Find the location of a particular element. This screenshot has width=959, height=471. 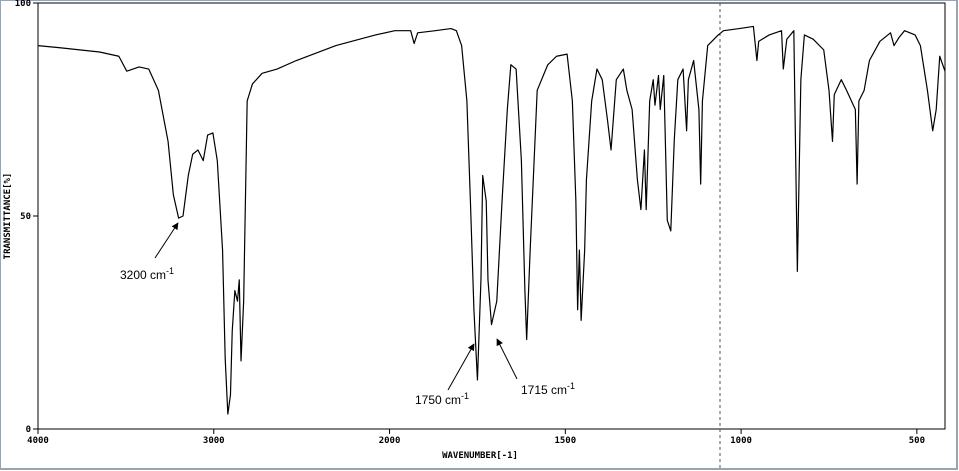

x-tick-label: 500 is located at coordinates (917, 441).